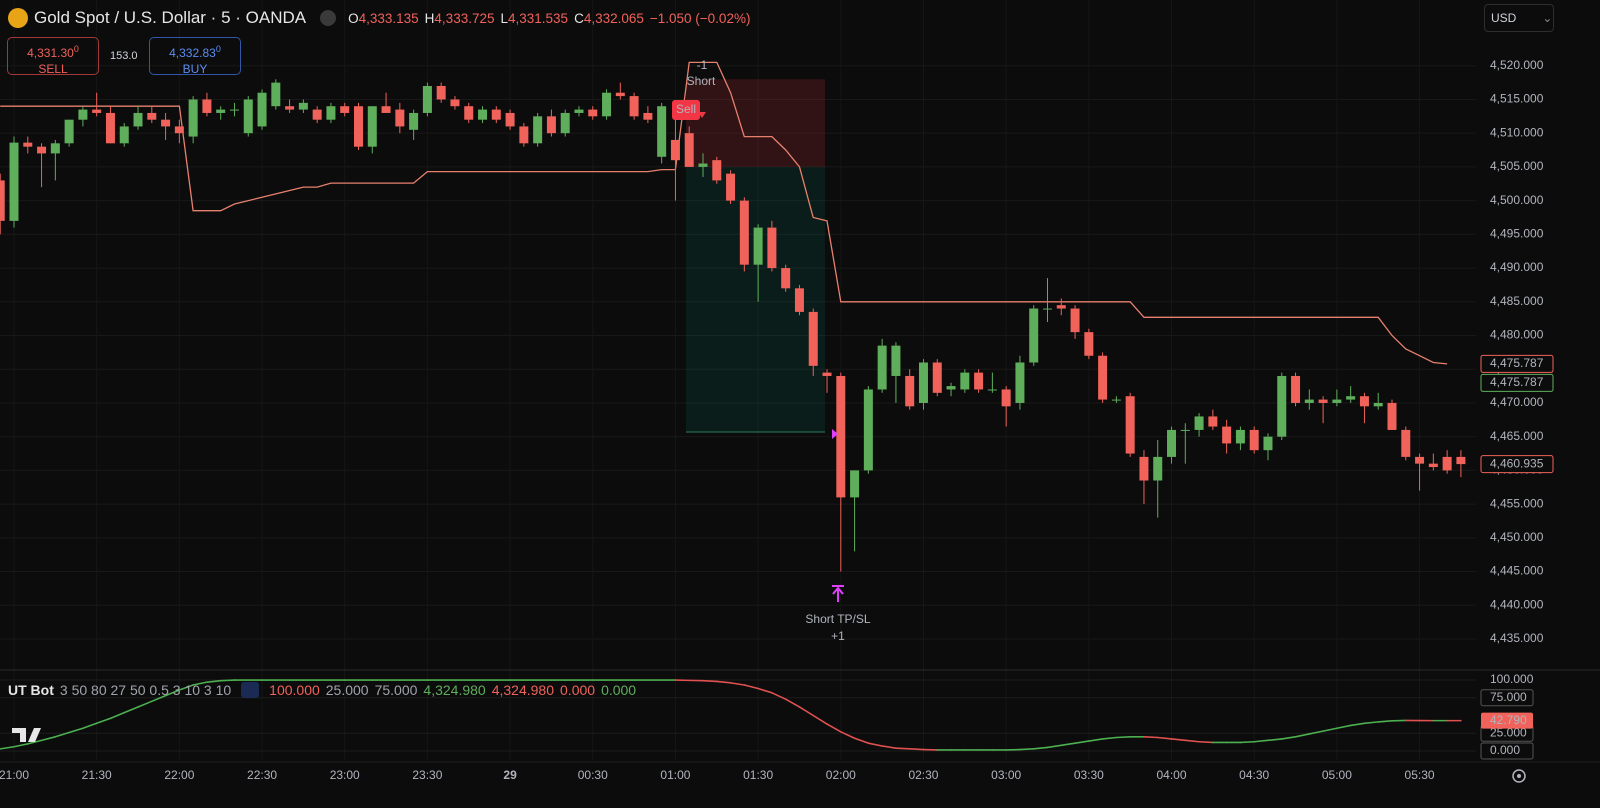 Image resolution: width=1600 pixels, height=808 pixels. Describe the element at coordinates (619, 690) in the screenshot. I see `indicator-value: 0.000` at that location.